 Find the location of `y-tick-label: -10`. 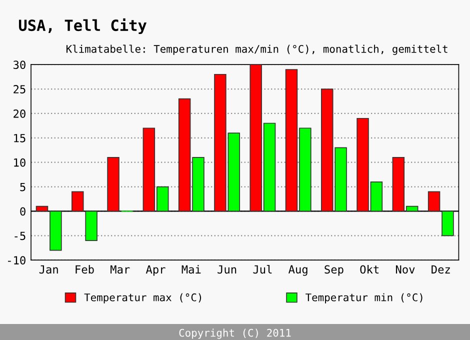

y-tick-label: -10 is located at coordinates (17, 260).